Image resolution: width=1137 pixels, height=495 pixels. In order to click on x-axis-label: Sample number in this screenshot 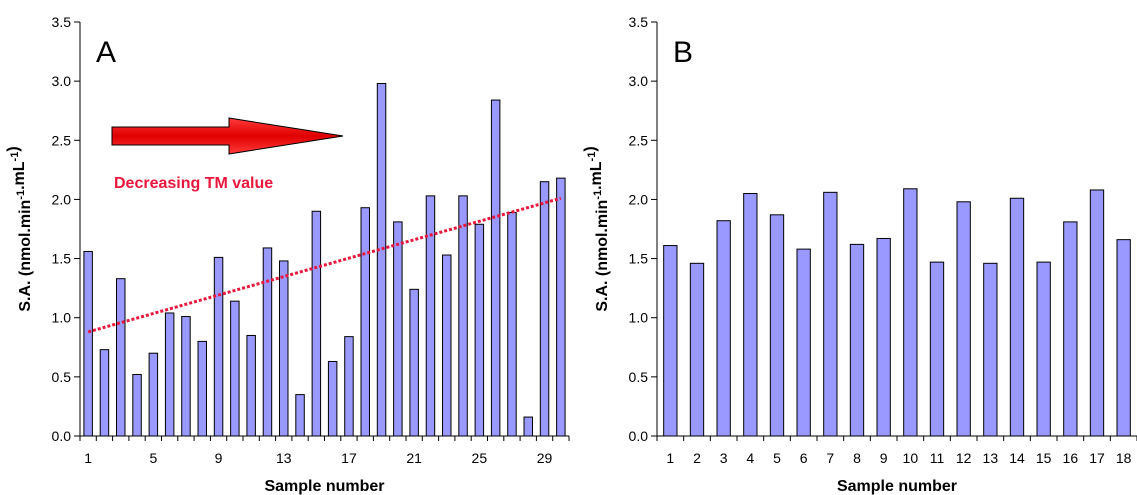, I will do `click(897, 486)`.